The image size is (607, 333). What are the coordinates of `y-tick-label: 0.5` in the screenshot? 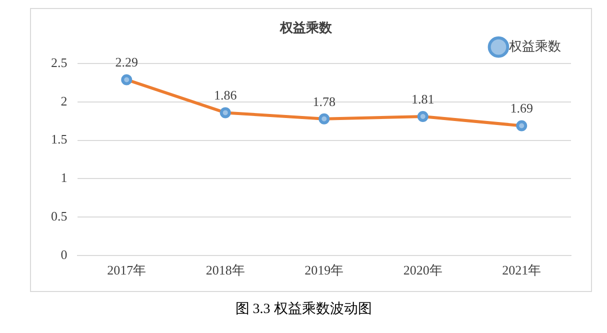 It's located at (59, 216).